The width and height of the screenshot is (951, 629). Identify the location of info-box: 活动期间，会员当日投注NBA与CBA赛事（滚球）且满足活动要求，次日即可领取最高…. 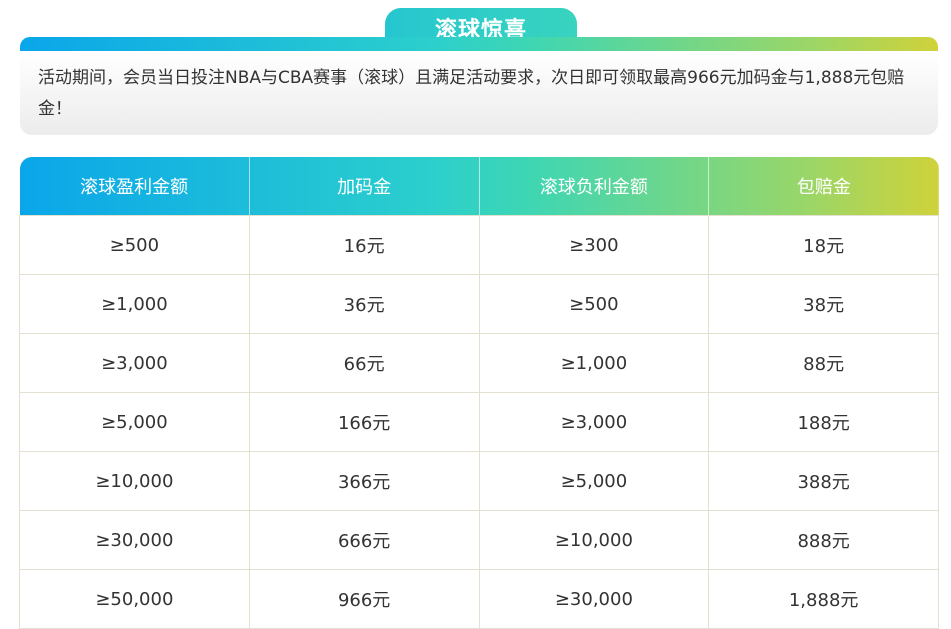
(479, 93).